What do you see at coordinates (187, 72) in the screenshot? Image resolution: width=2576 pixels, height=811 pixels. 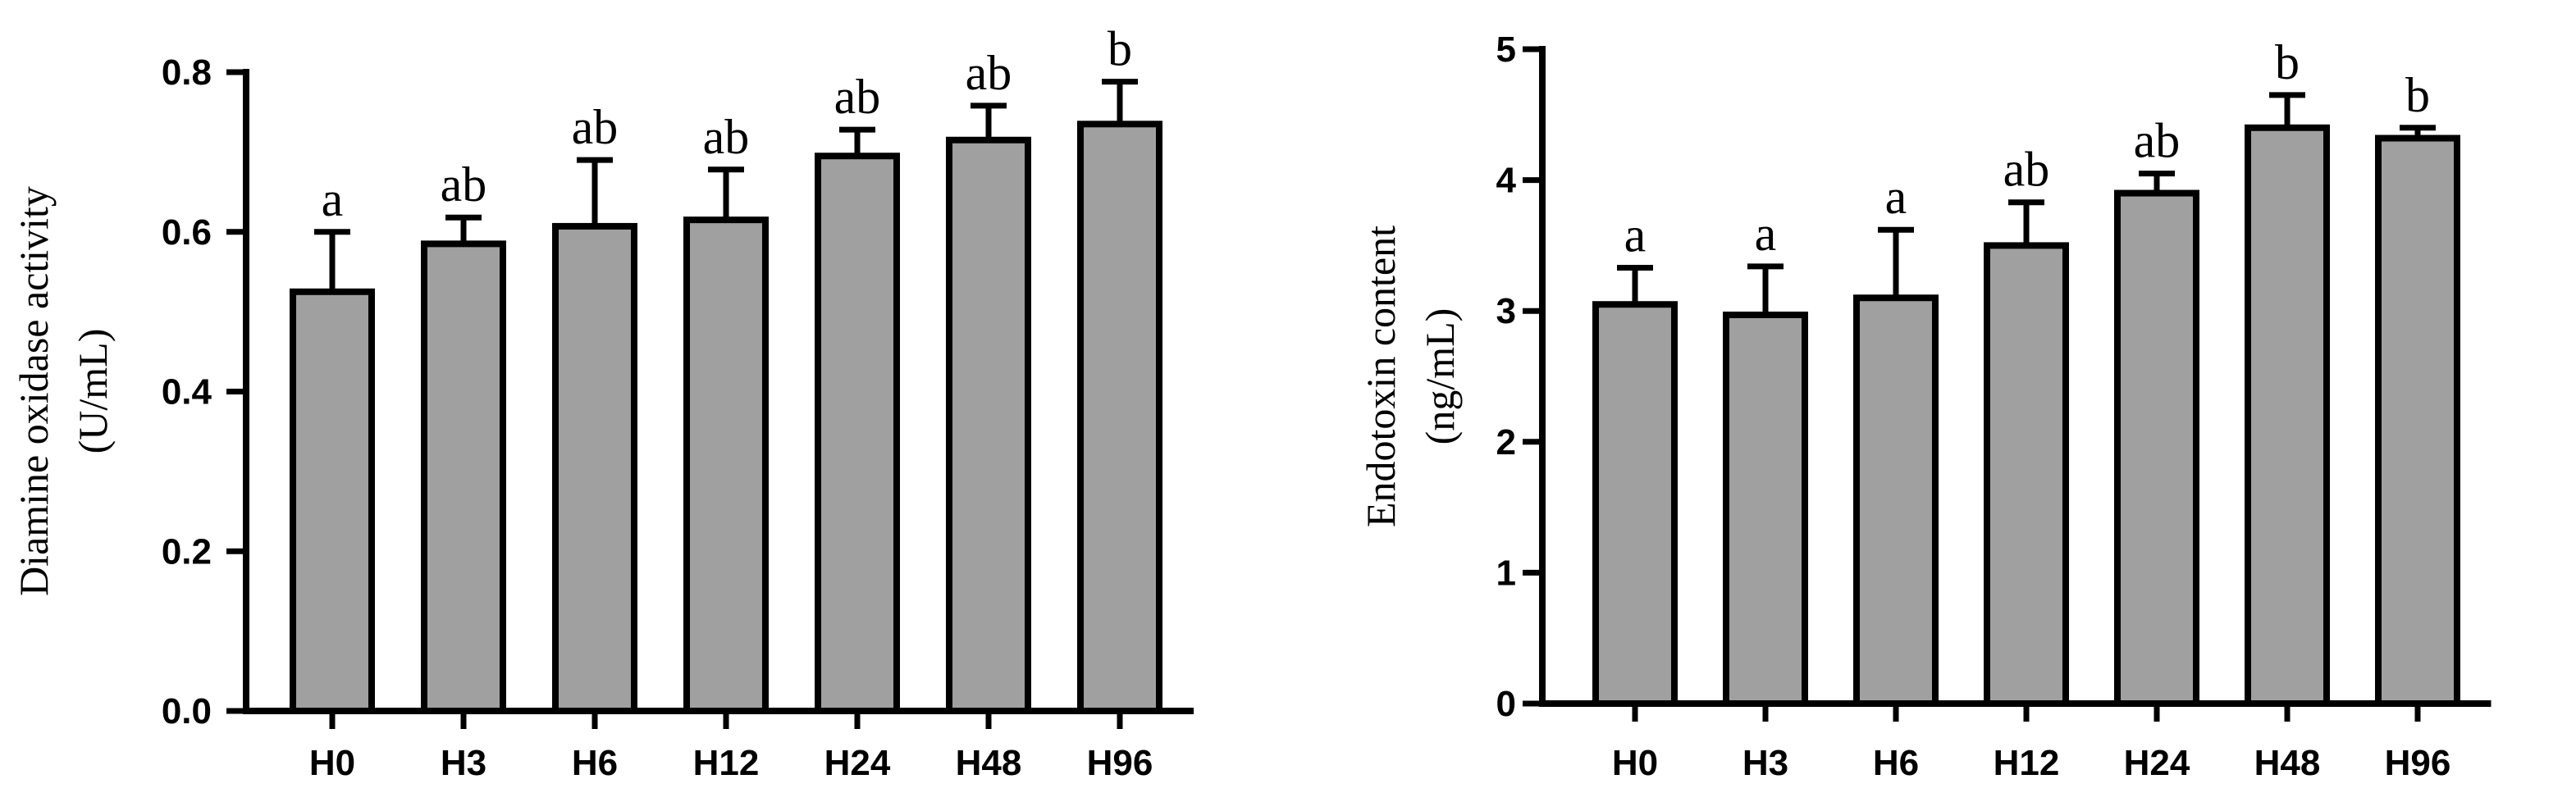 I see `y-tick-label: 0.8` at bounding box center [187, 72].